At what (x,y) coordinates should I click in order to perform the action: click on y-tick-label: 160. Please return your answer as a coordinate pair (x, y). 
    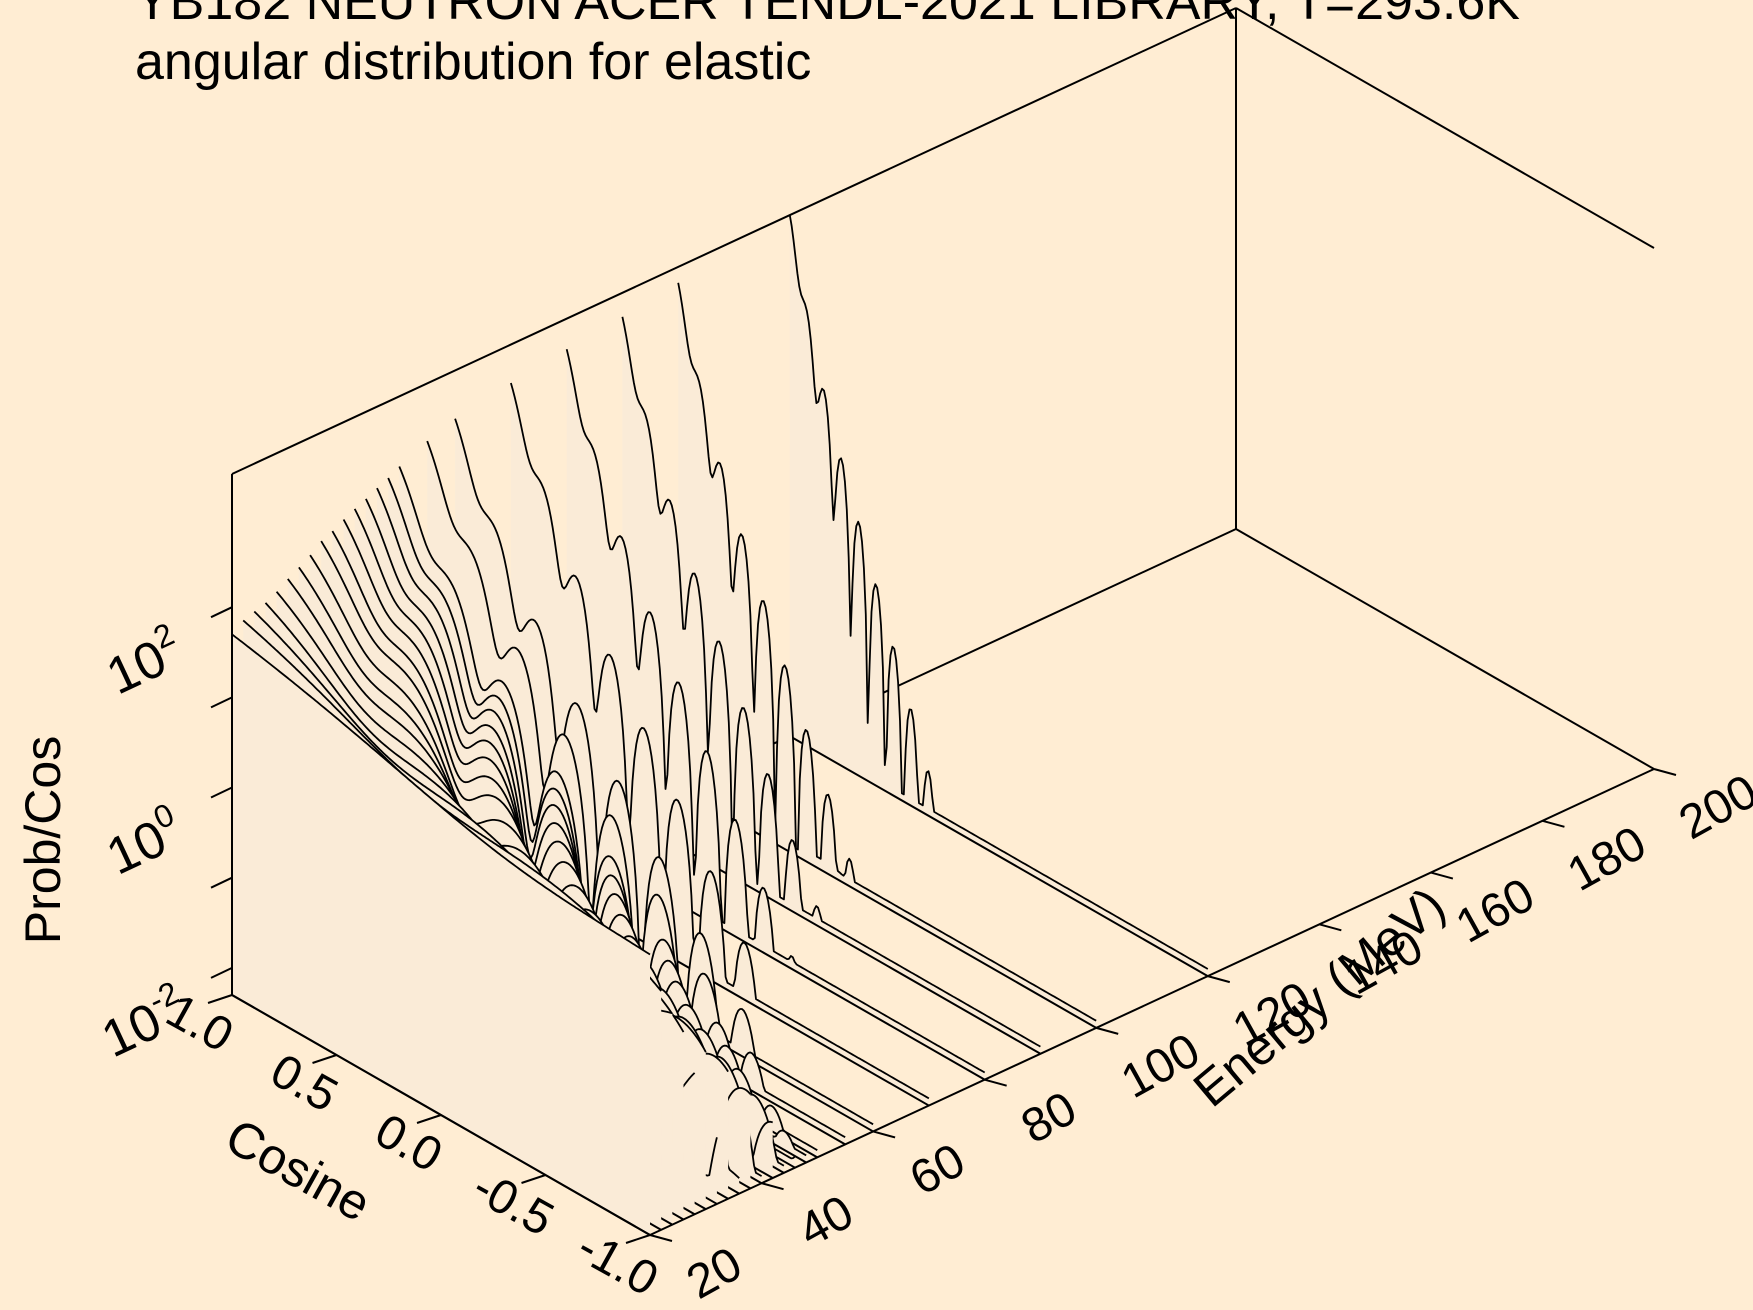
    Looking at the image, I should click on (1496, 910).